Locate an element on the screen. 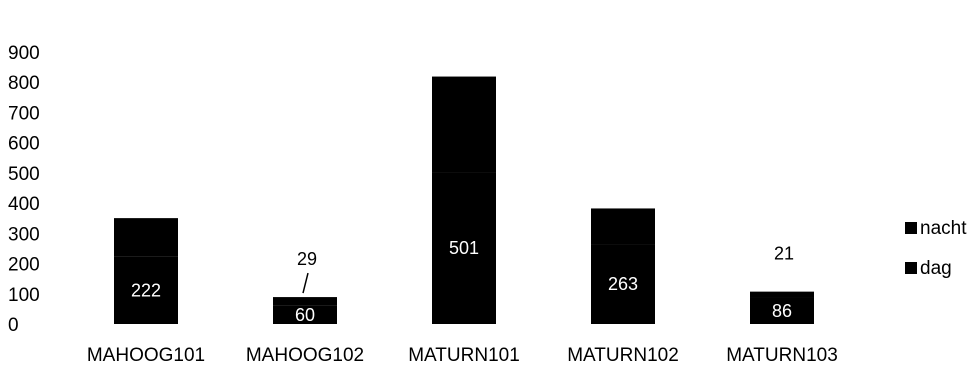  x-category-label: MATURN102 is located at coordinates (623, 355).